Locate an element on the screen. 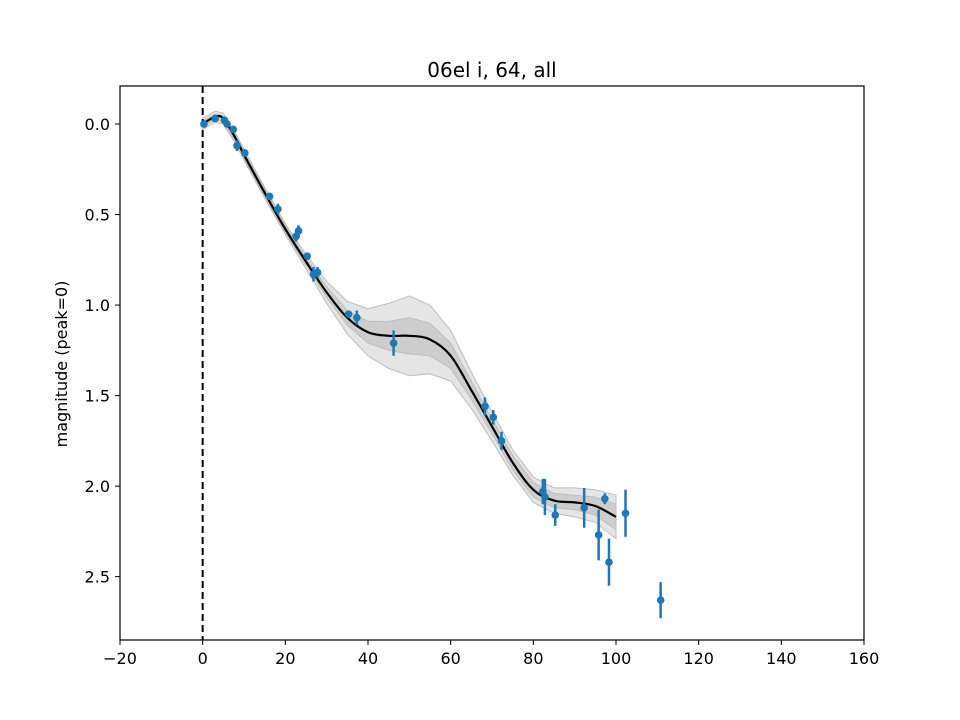 The image size is (960, 720). y-axis-label: magnitude (peak=0) is located at coordinates (61, 364).